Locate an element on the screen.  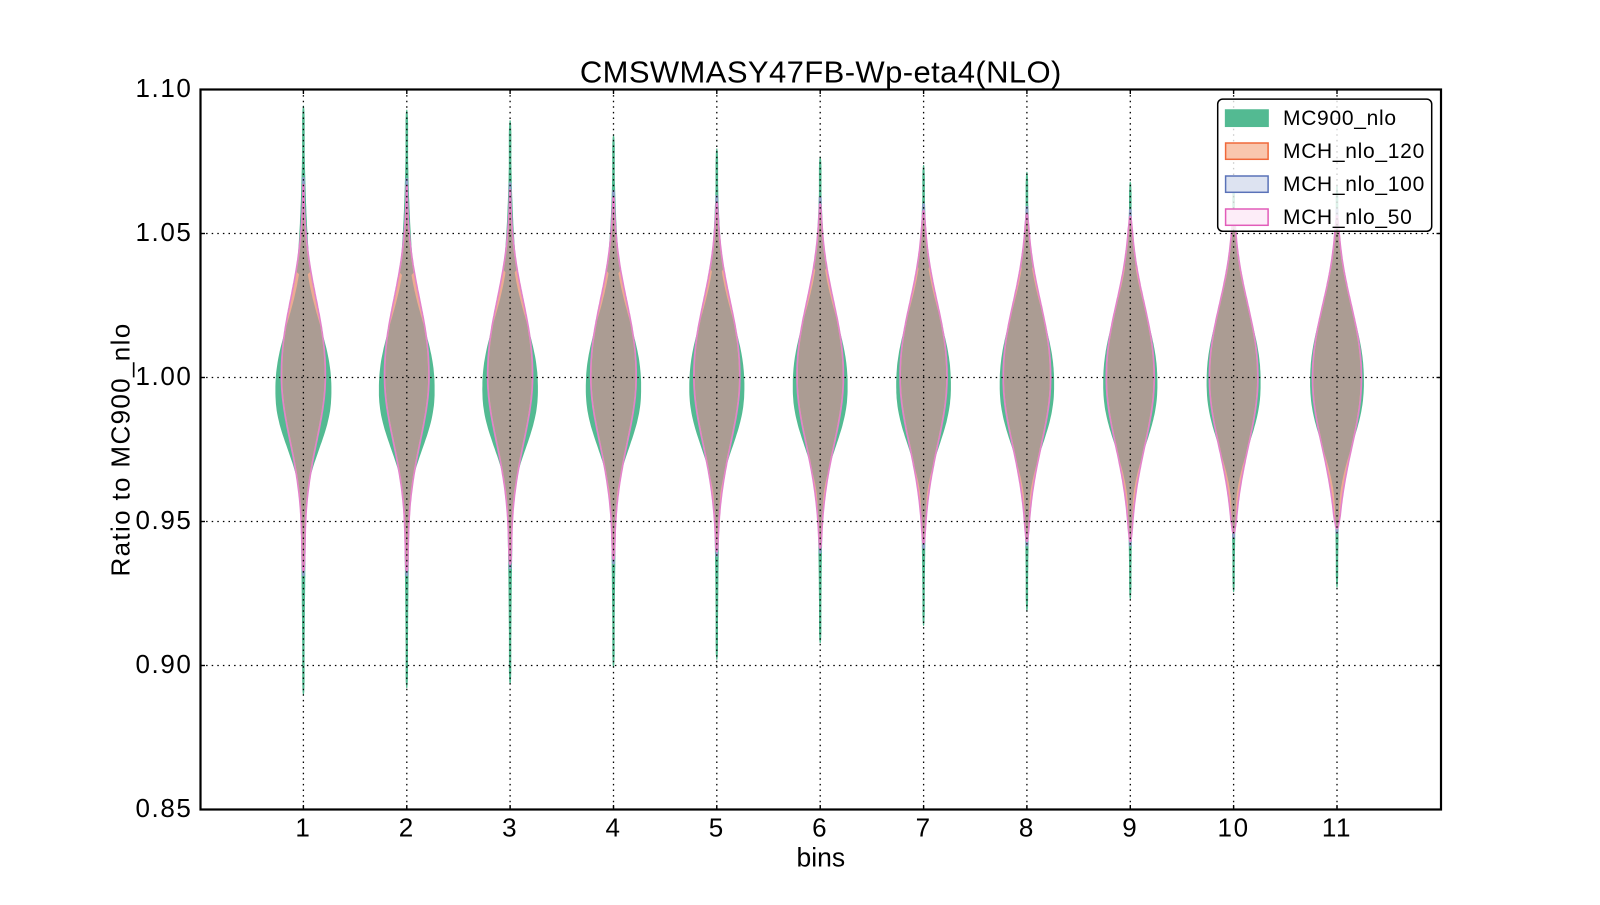
svg-text: MC900_nlo is located at coordinates (1340, 118).